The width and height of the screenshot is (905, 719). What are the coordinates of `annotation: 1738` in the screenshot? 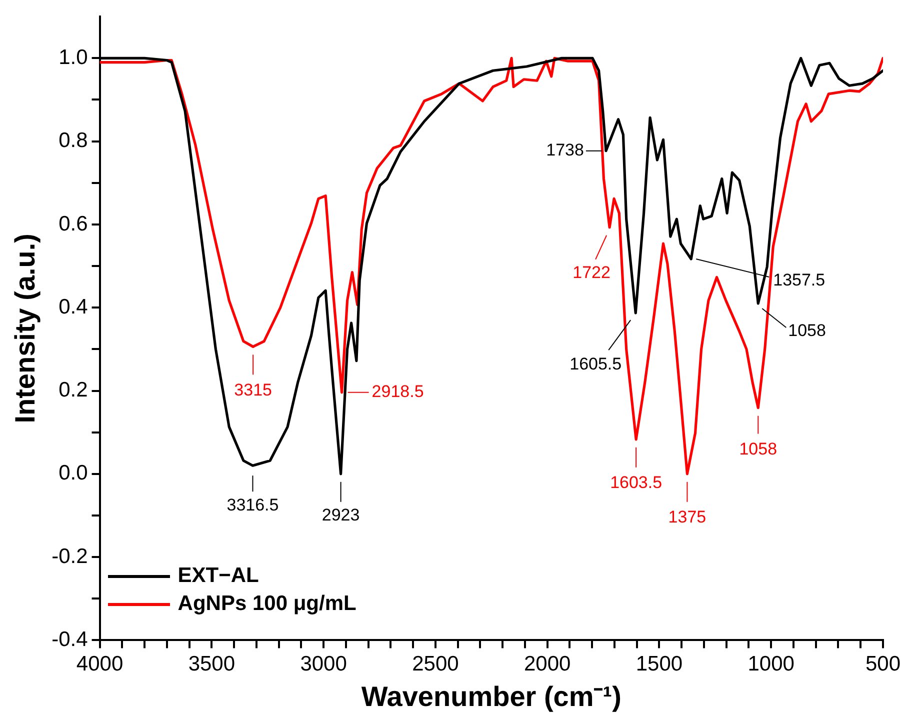 It's located at (565, 150).